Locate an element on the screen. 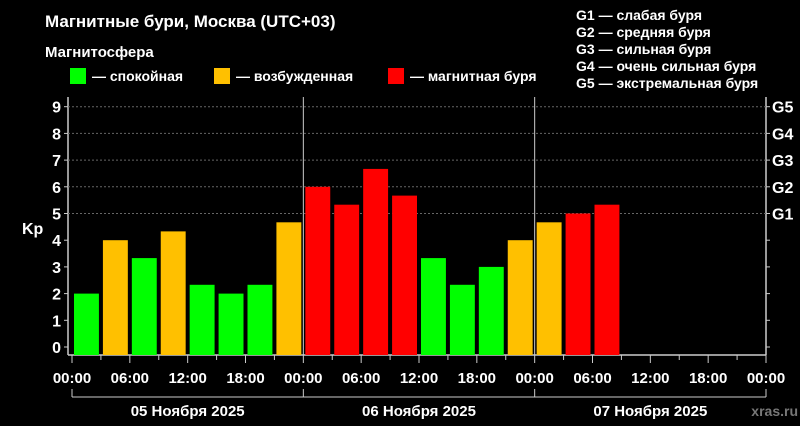  y-tick-label: 9 is located at coordinates (56, 108).